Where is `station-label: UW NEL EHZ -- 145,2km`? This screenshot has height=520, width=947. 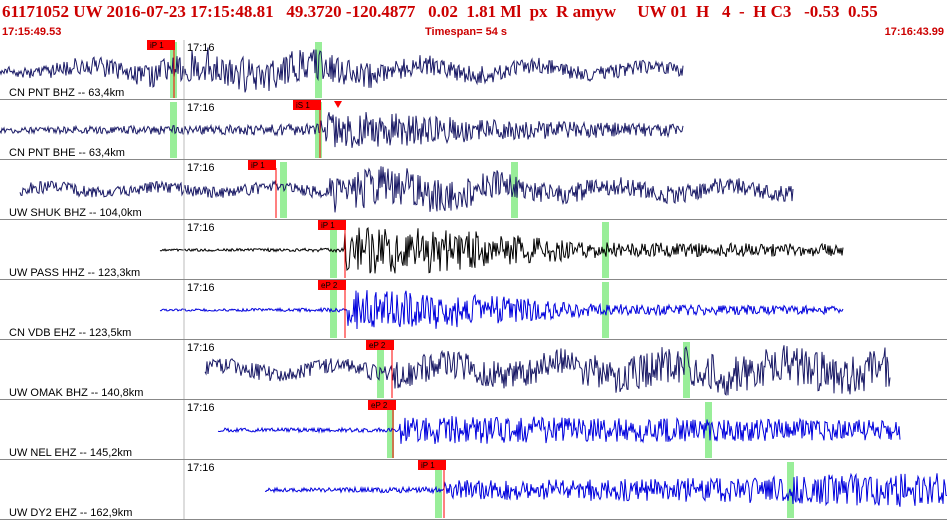 station-label: UW NEL EHZ -- 145,2km is located at coordinates (70, 453).